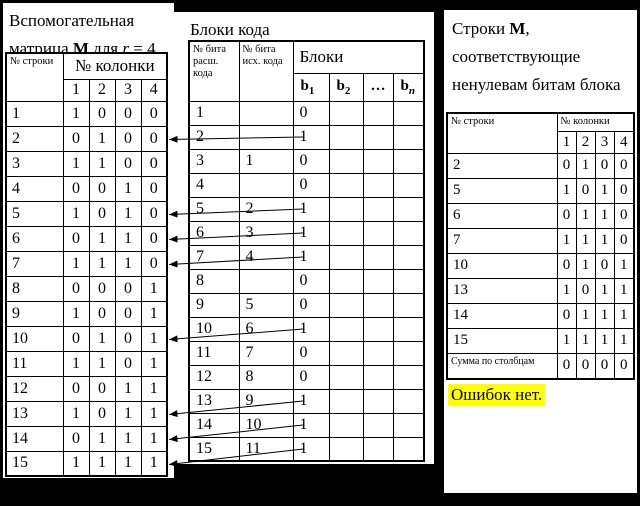 The width and height of the screenshot is (640, 506). Describe the element at coordinates (214, 401) in the screenshot. I see `ext-bit-number: 13` at that location.